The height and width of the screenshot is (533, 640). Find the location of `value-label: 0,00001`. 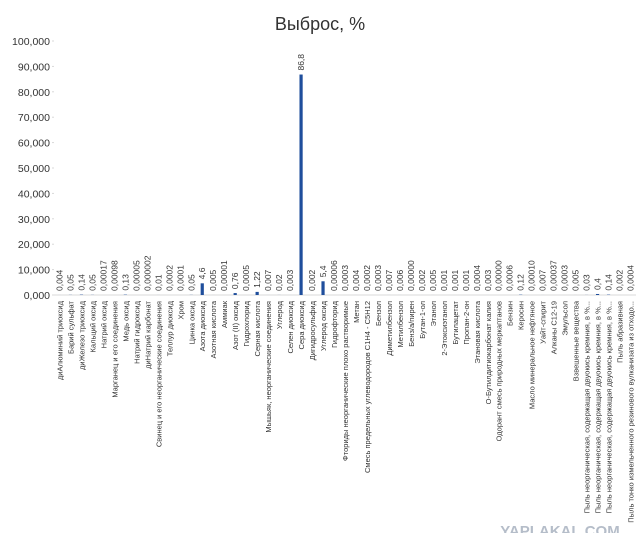

value-label: 0,00001 is located at coordinates (224, 275).